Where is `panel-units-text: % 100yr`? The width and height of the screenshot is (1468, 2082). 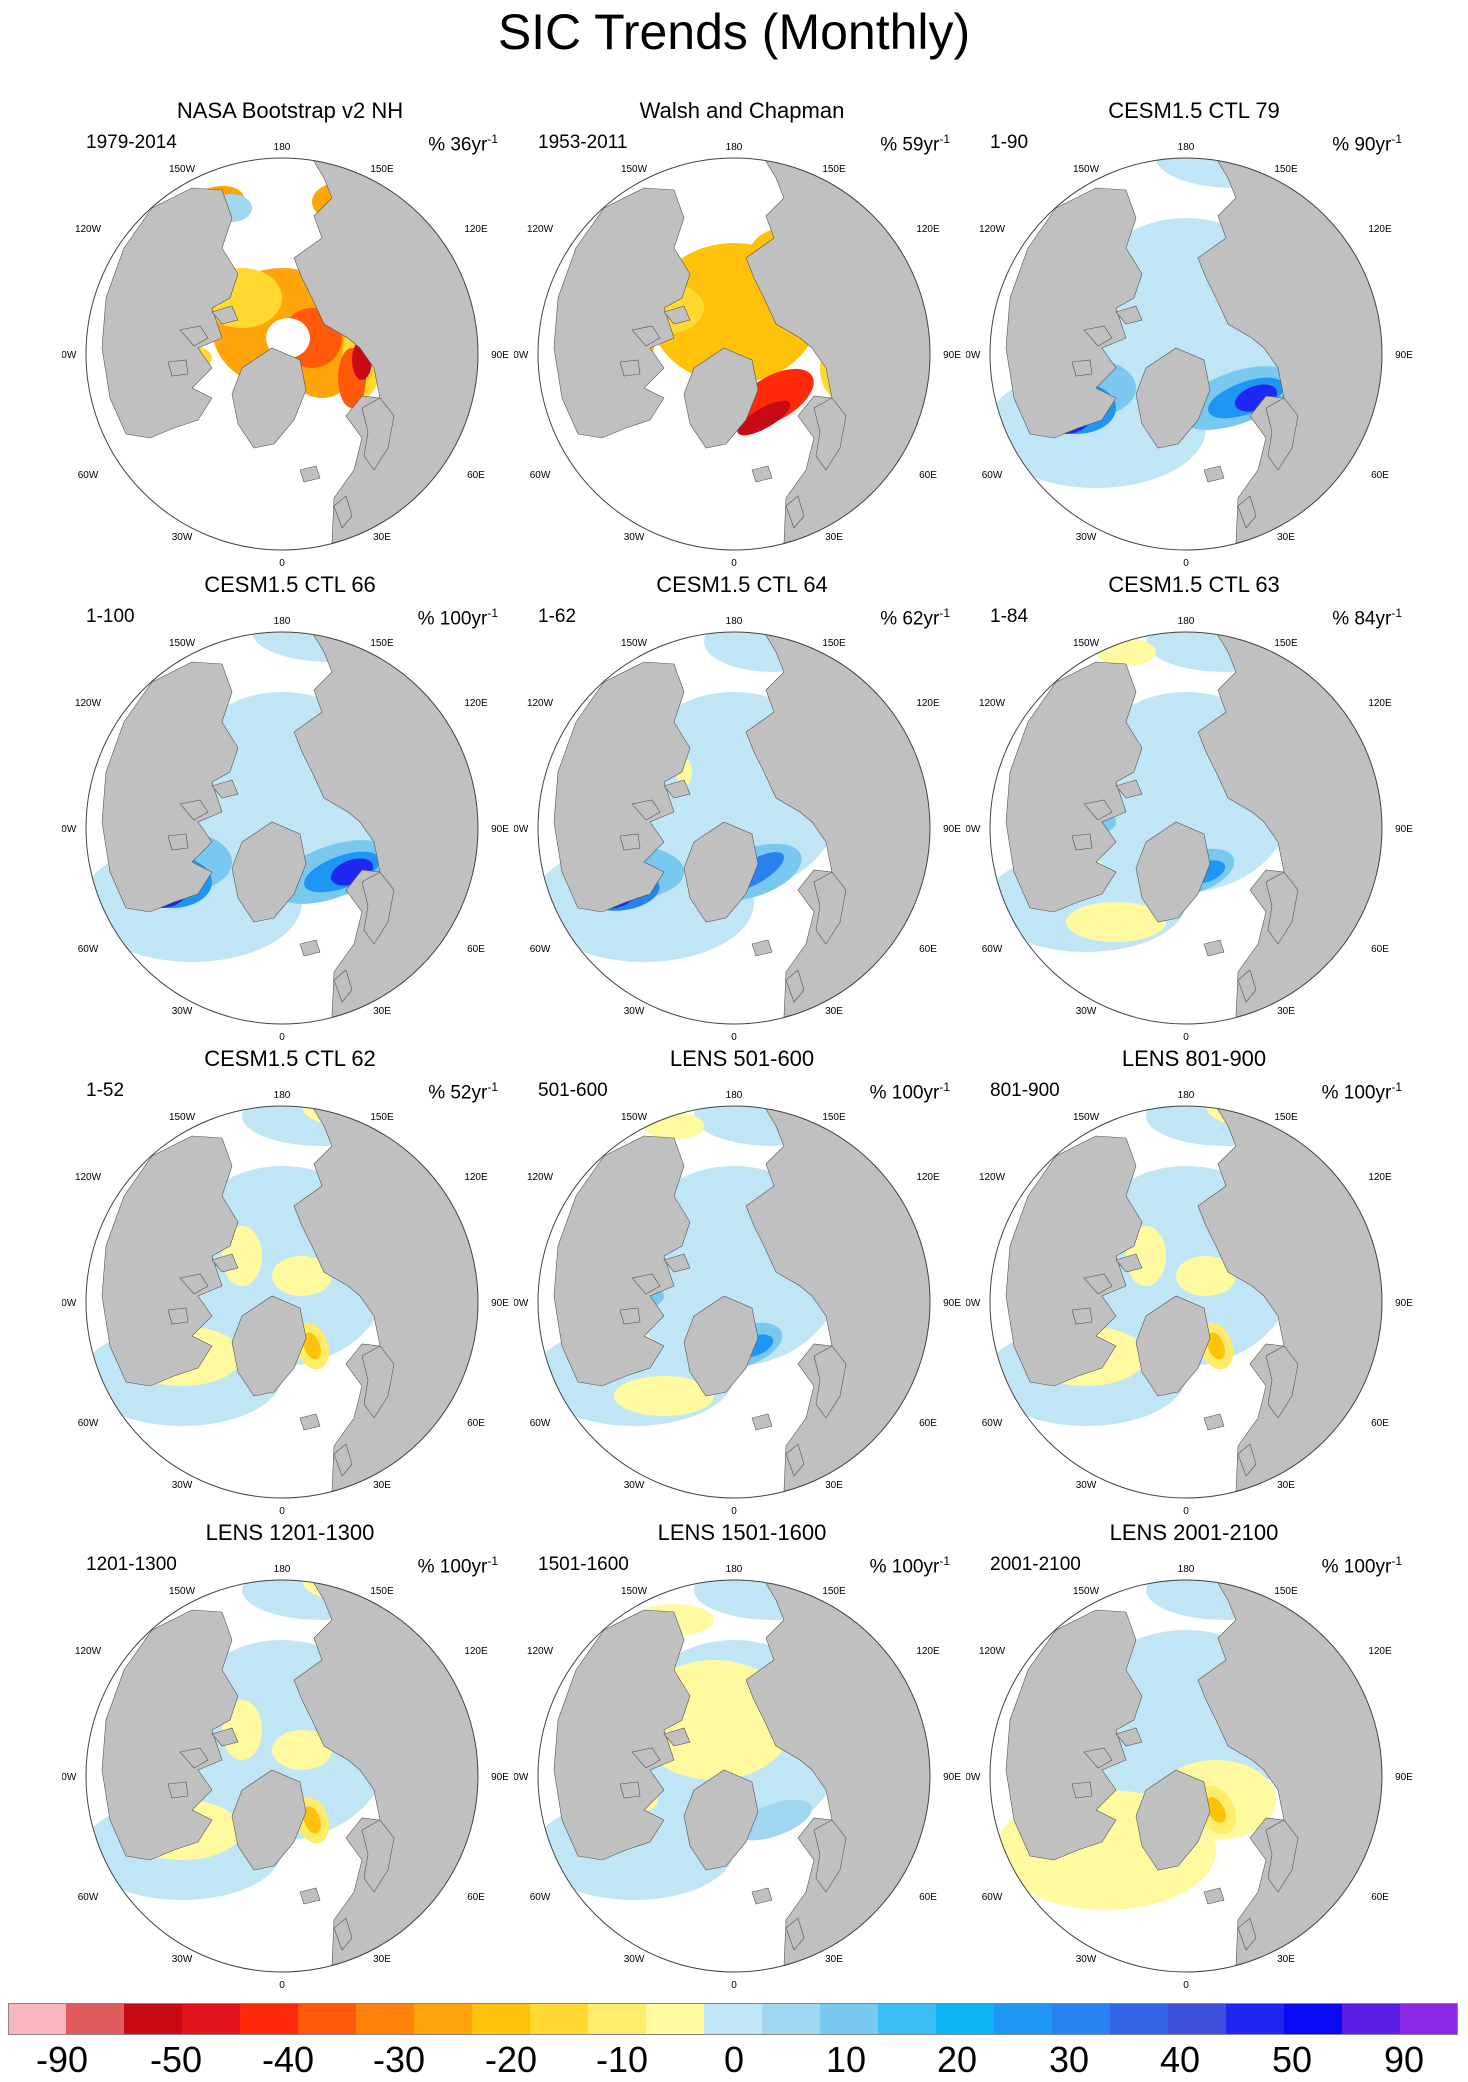
panel-units-text: % 100yr is located at coordinates (1356, 1093).